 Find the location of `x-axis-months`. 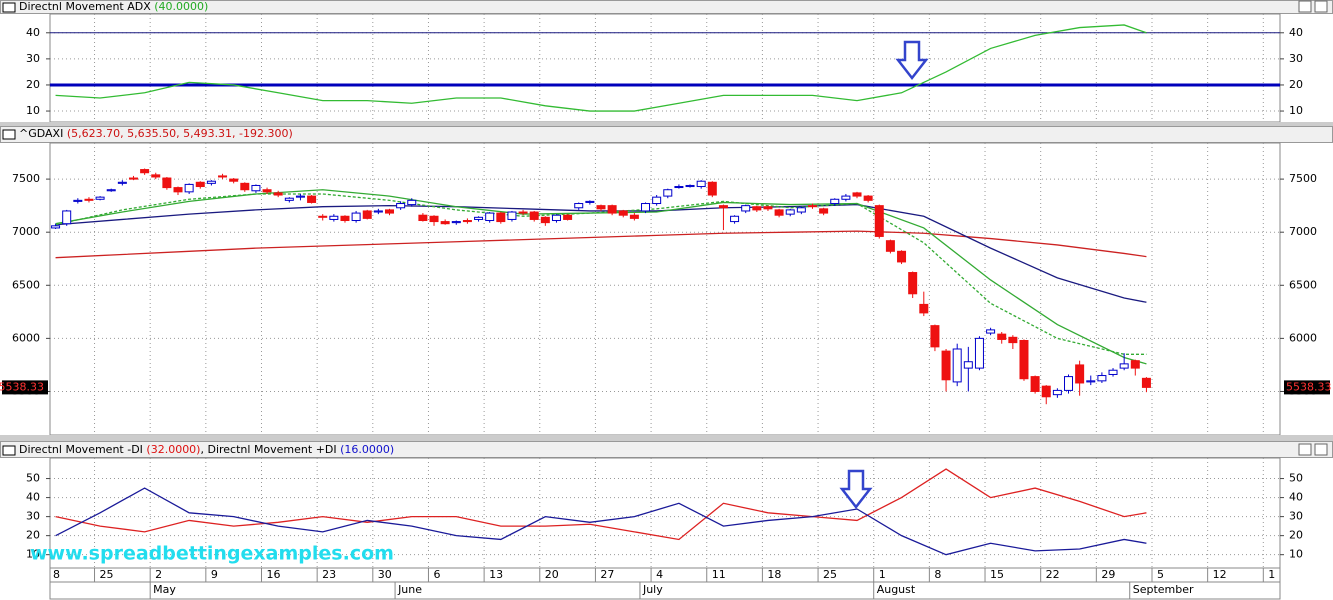

x-axis-months is located at coordinates (665, 590).